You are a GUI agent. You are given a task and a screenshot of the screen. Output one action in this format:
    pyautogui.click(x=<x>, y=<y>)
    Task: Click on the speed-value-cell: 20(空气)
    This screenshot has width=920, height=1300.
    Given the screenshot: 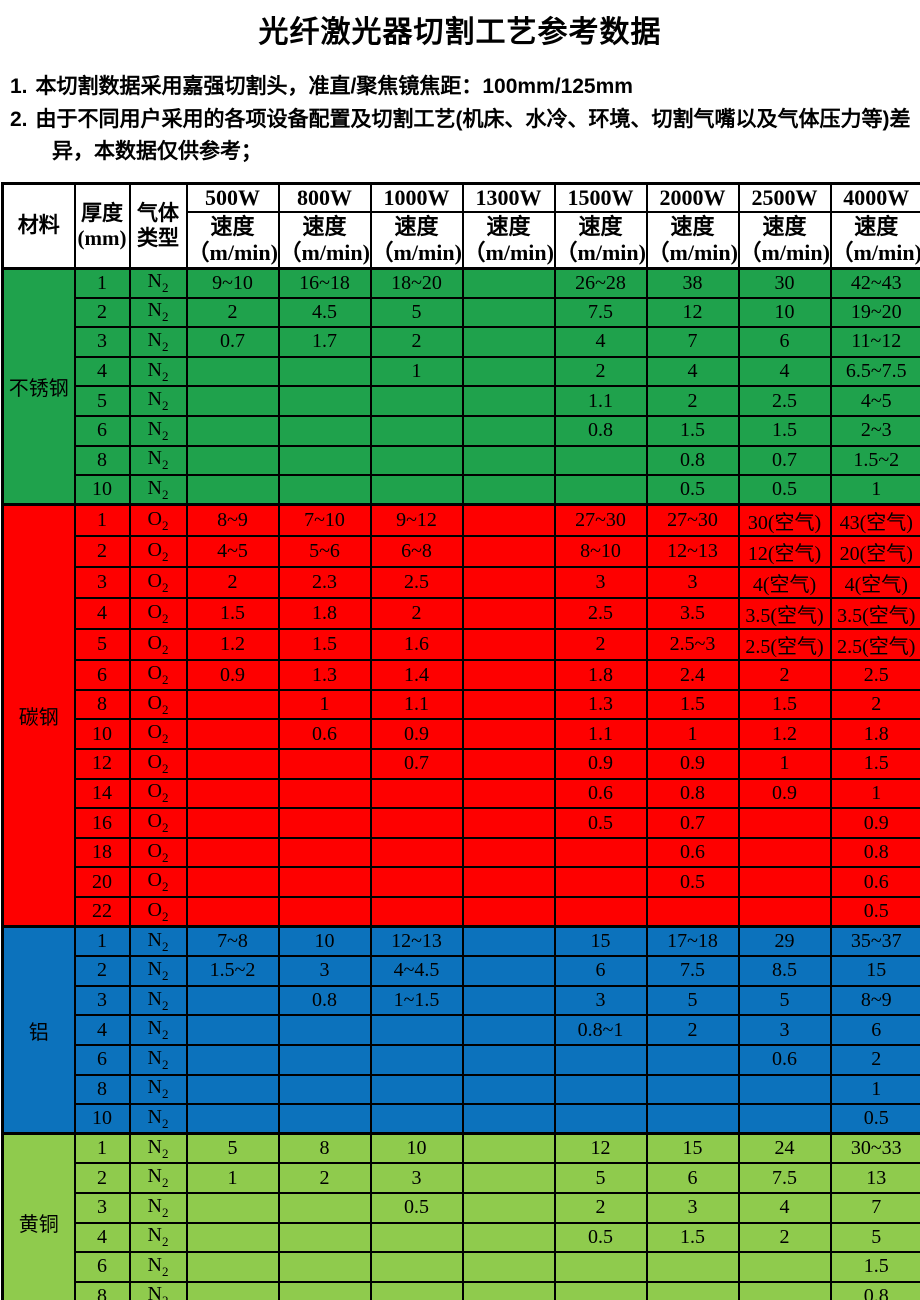 What is the action you would take?
    pyautogui.click(x=874, y=552)
    